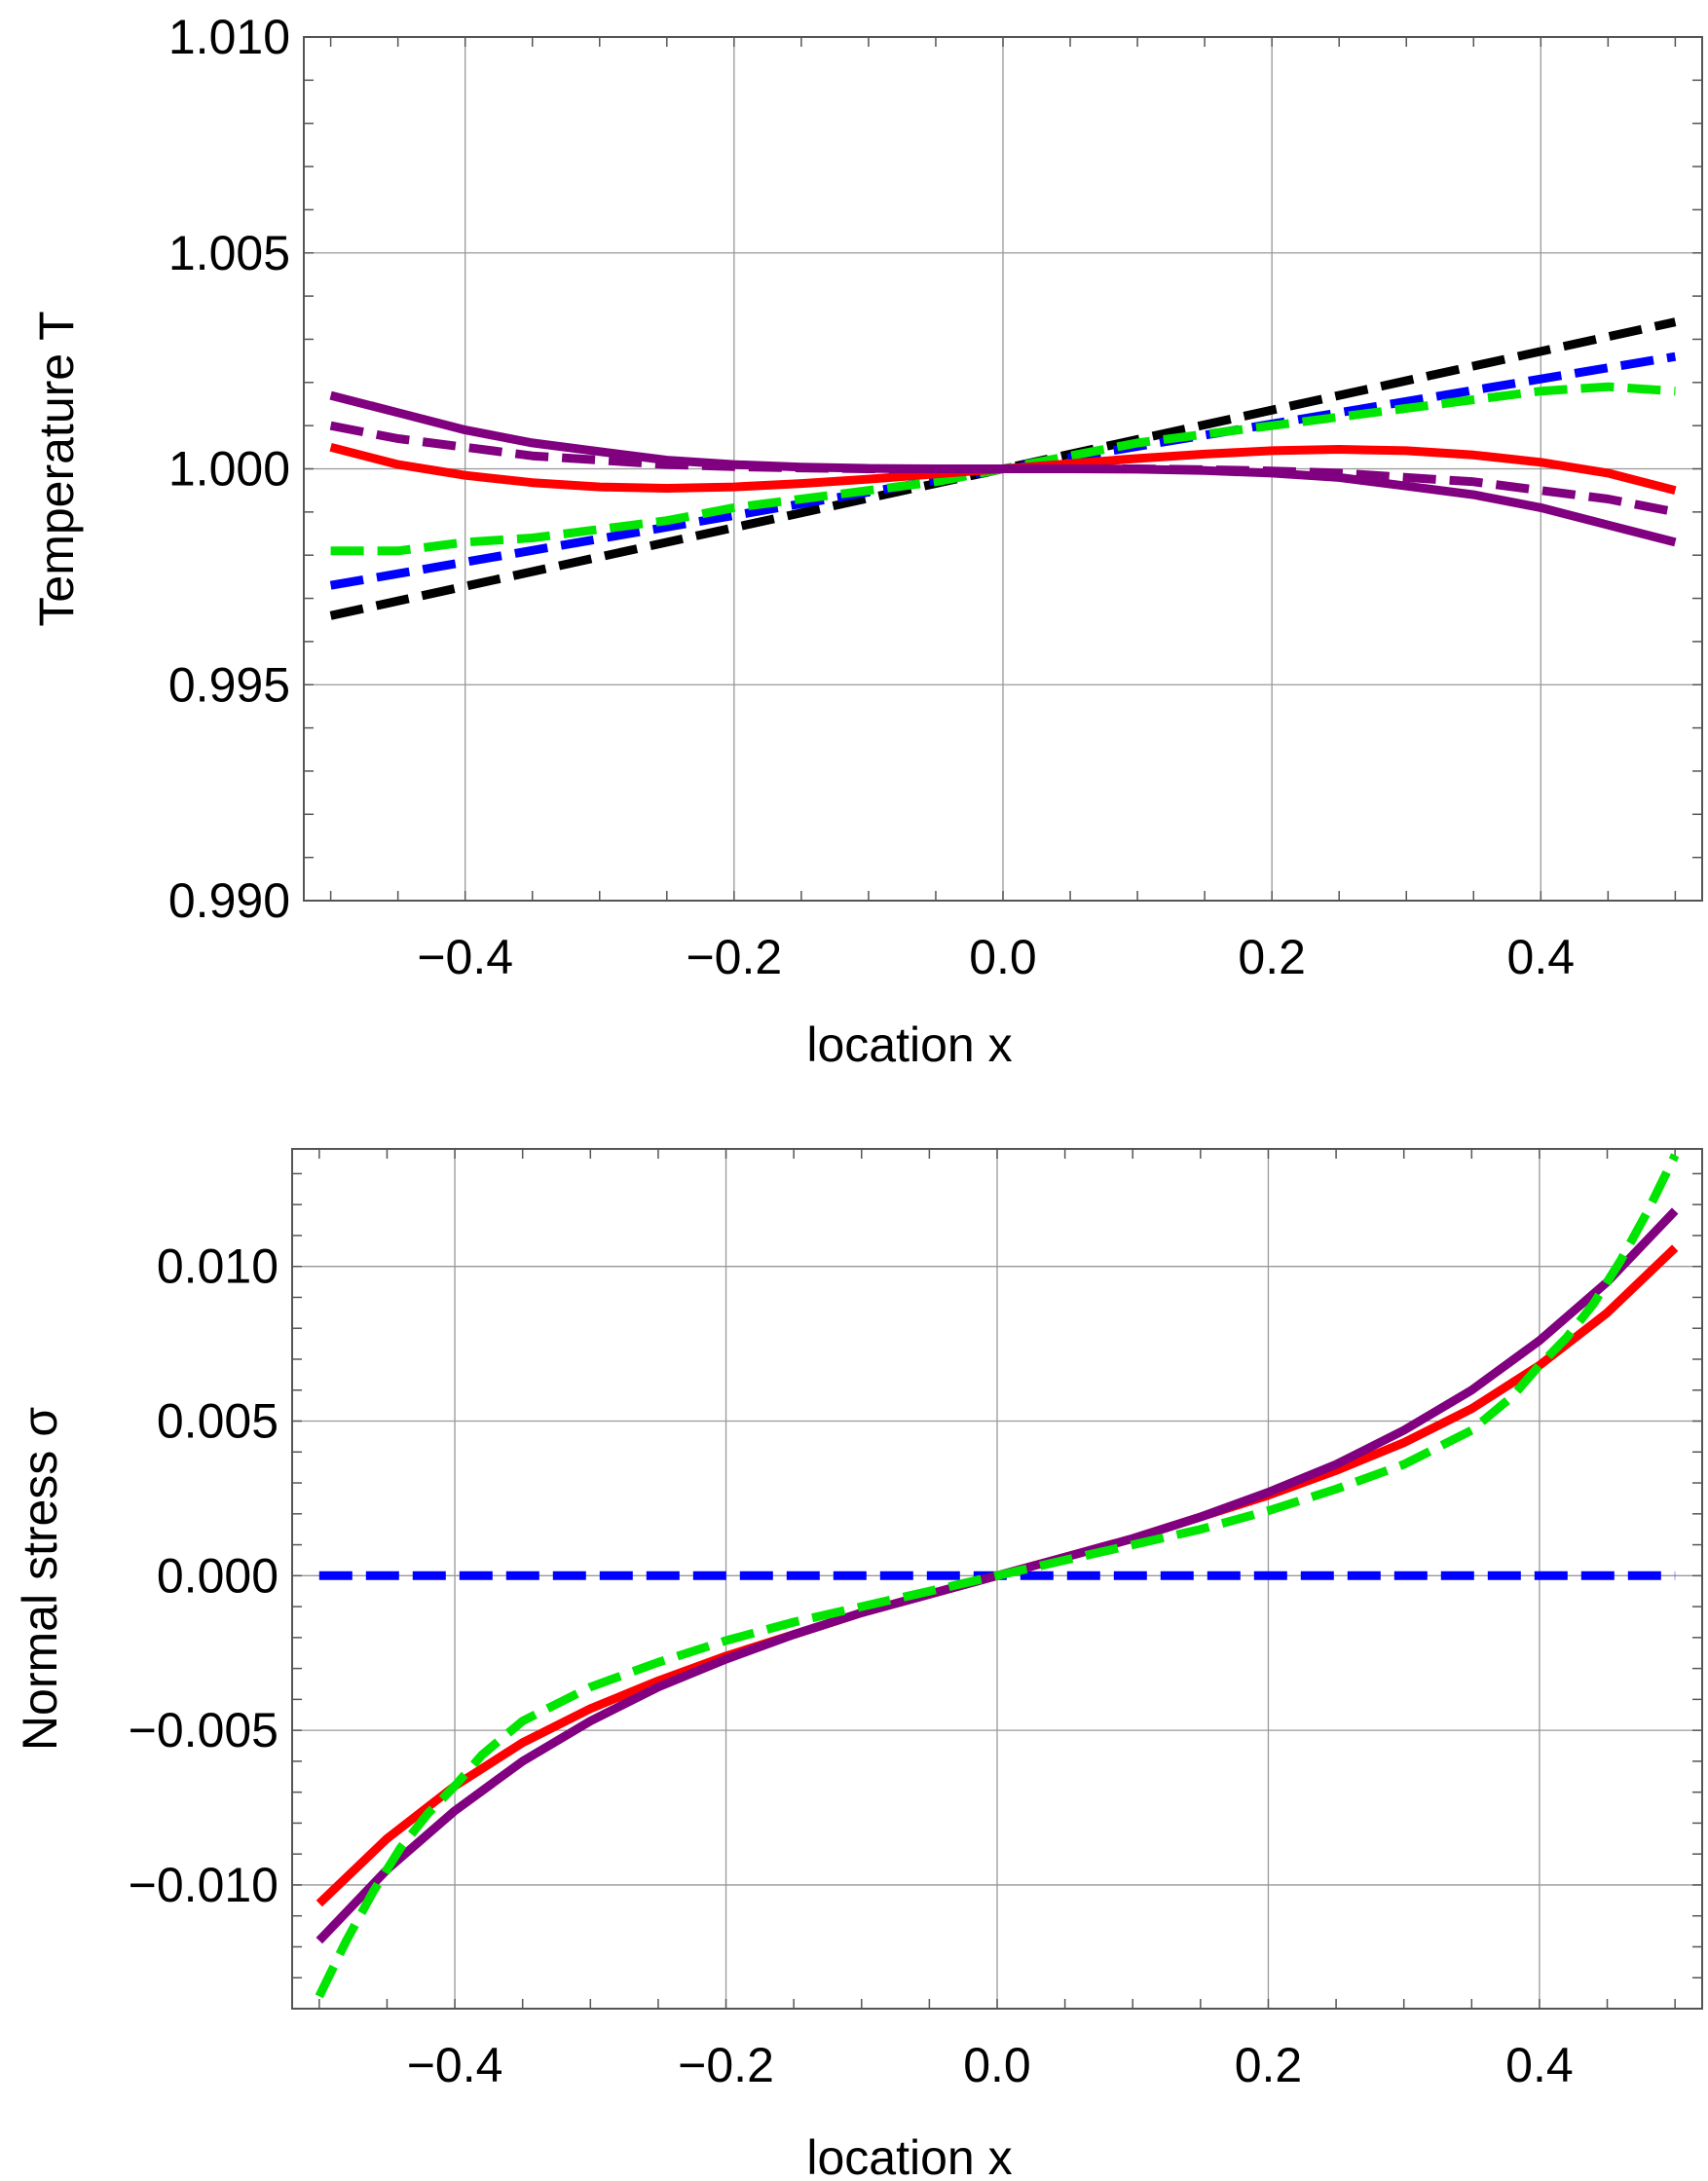 This screenshot has width=1708, height=2181. I want to click on series-group, so click(1003, 468).